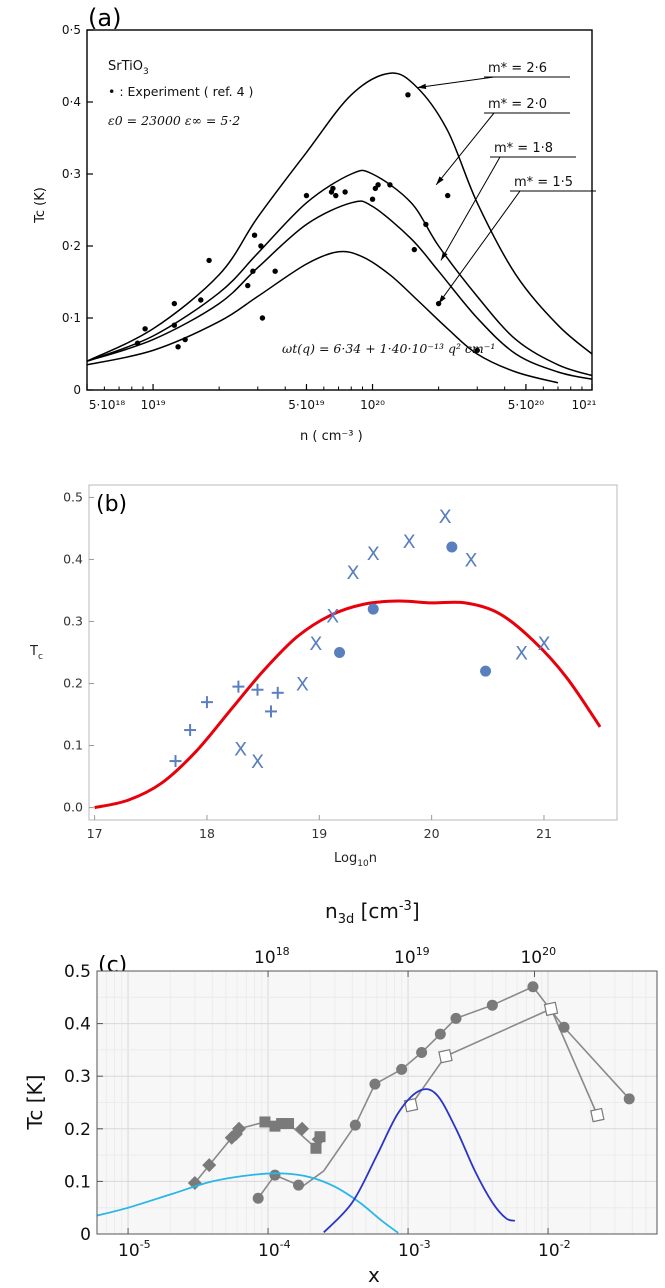 The height and width of the screenshot is (1288, 665). I want to click on panel-c-x-label: x, so click(374, 1275).